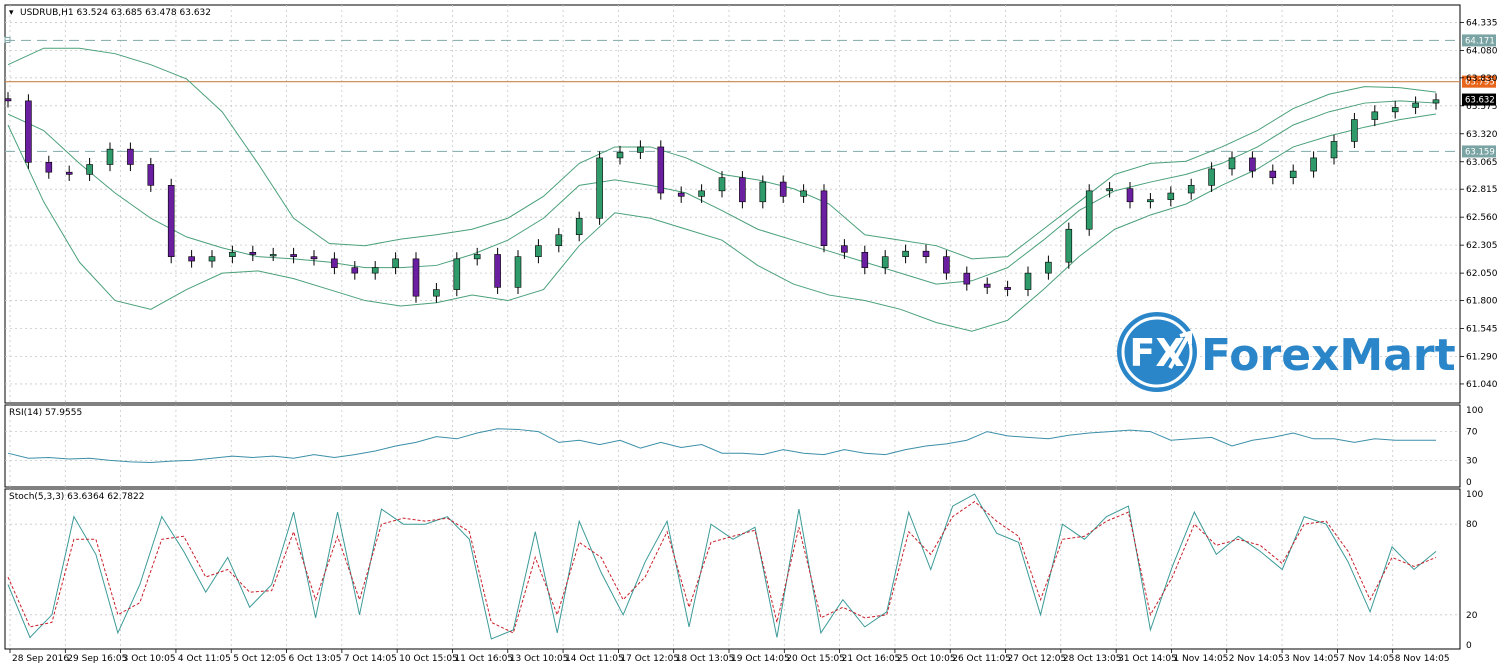 Image resolution: width=1500 pixels, height=667 pixels. Describe the element at coordinates (871, 659) in the screenshot. I see `time-tick-label: 21 Oct 16:05` at that location.